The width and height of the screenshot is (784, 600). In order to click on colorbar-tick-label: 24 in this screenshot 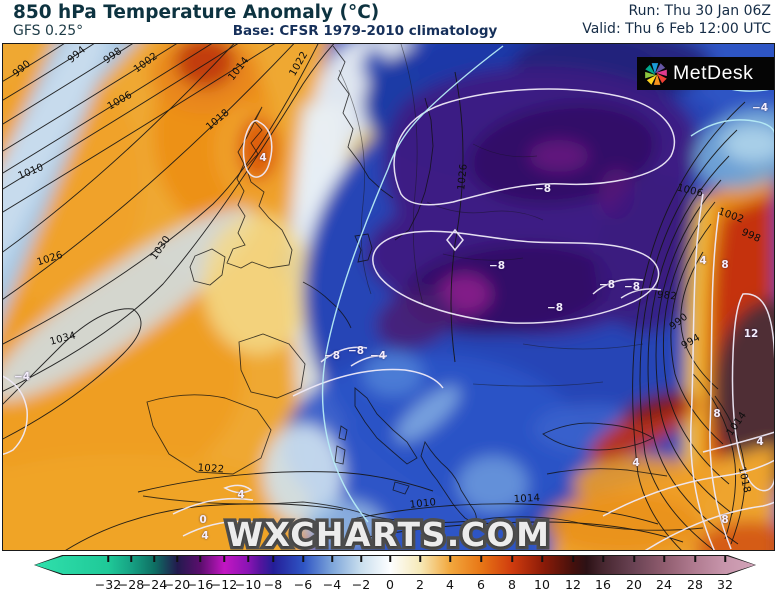, I will do `click(664, 584)`.